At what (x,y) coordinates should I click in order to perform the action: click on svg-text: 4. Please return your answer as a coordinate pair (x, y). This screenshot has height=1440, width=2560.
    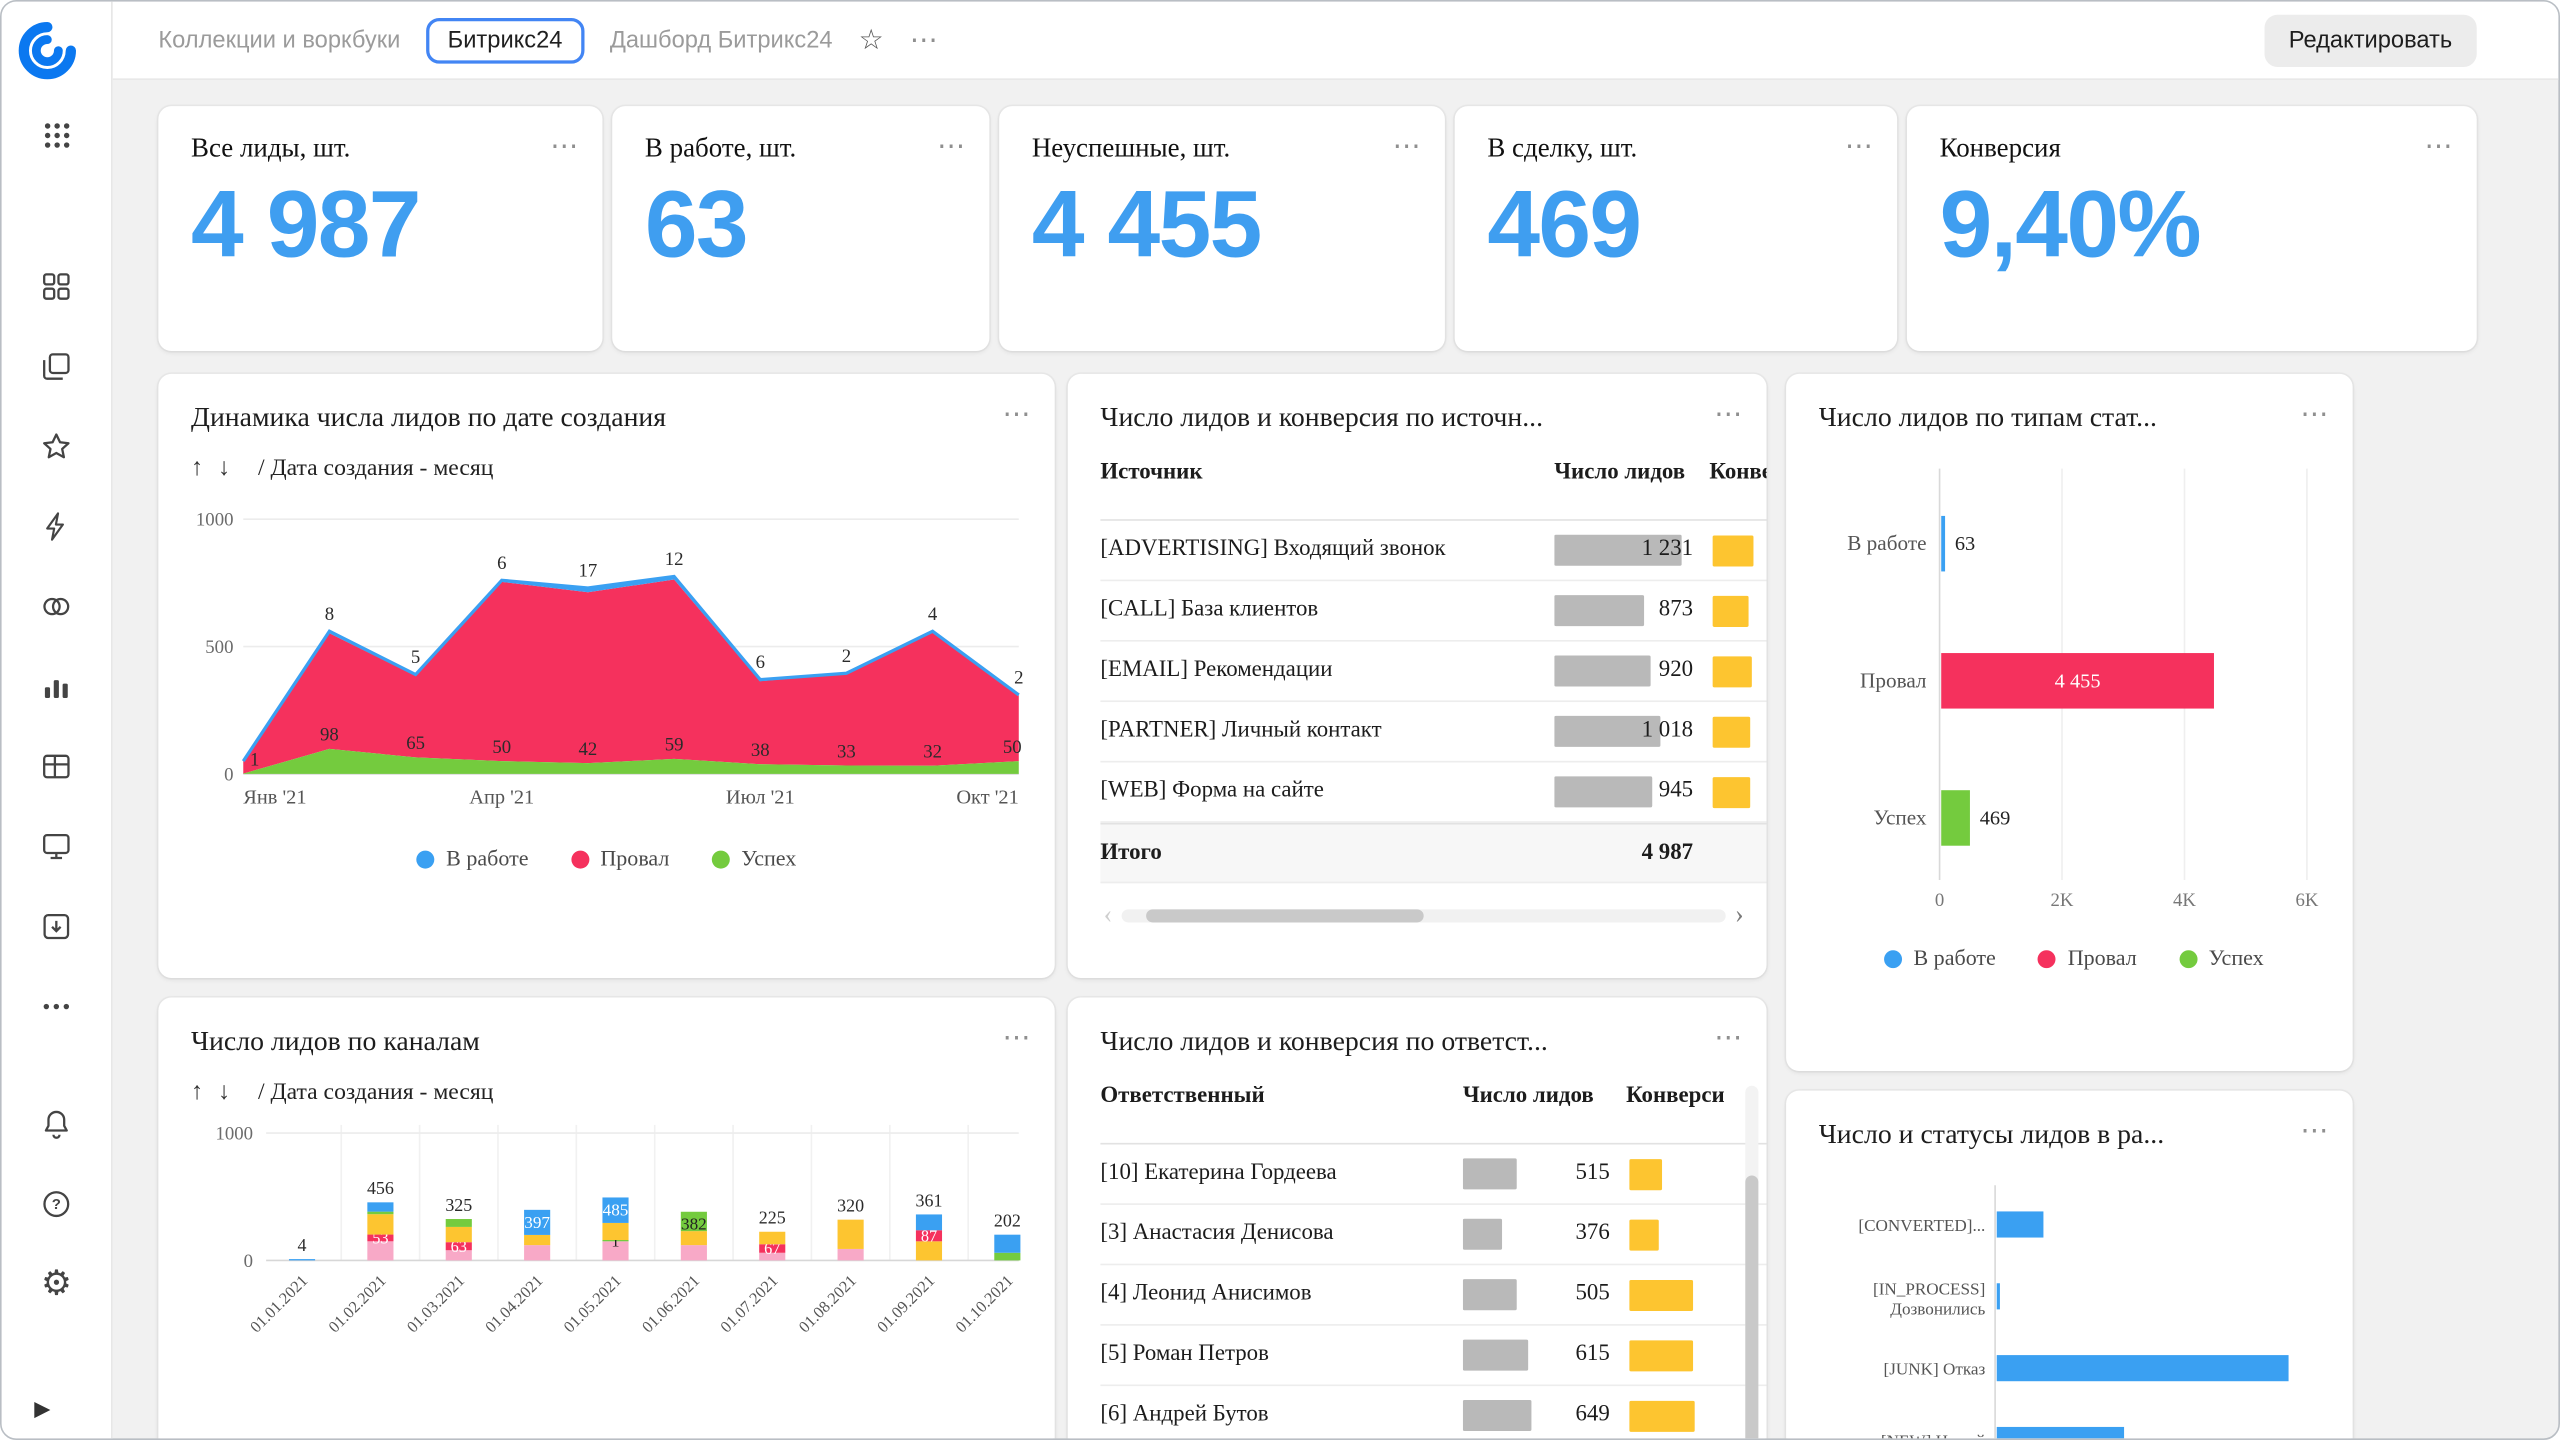
    Looking at the image, I should click on (302, 1245).